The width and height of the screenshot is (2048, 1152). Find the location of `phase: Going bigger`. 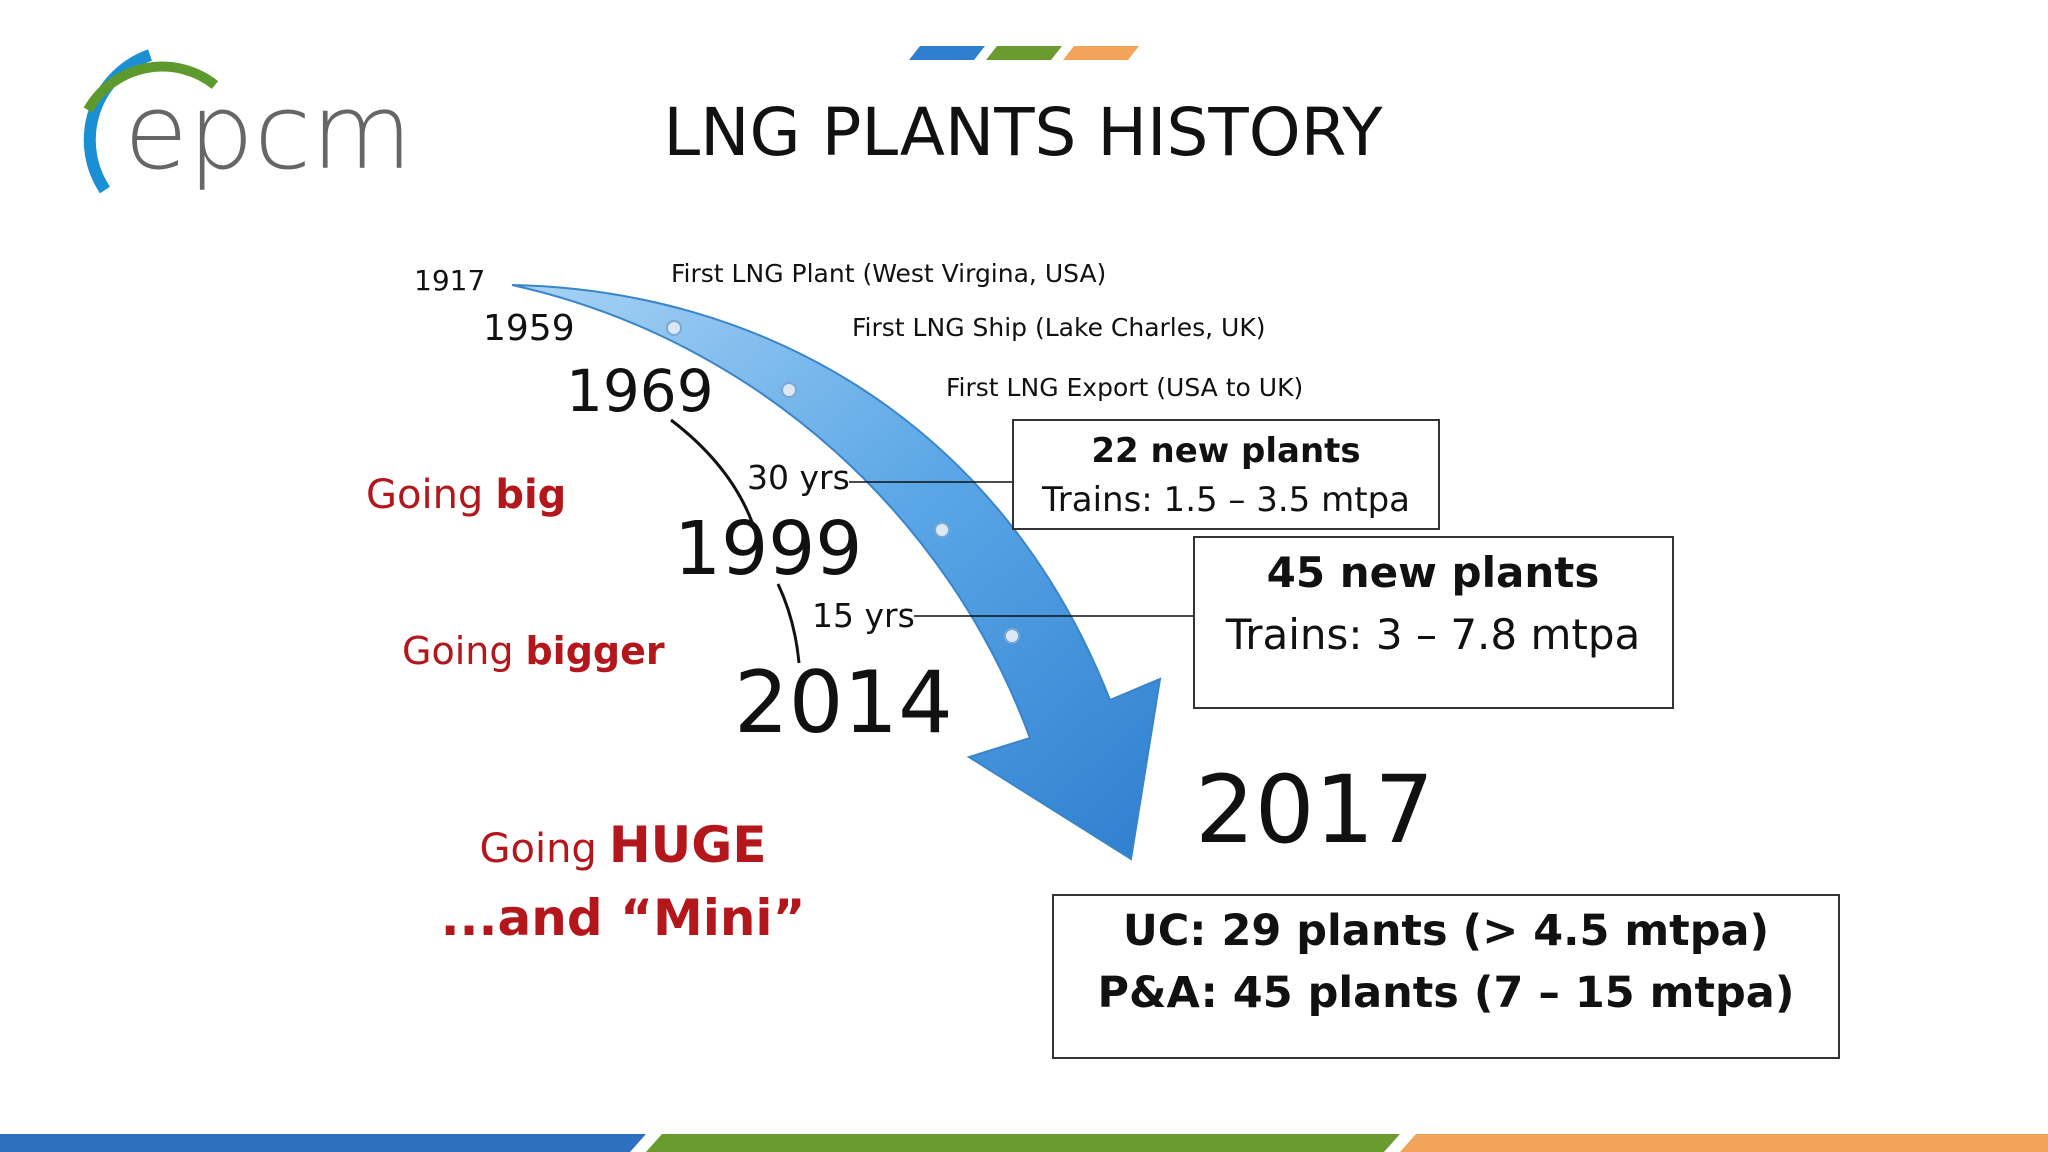

phase: Going bigger is located at coordinates (533, 651).